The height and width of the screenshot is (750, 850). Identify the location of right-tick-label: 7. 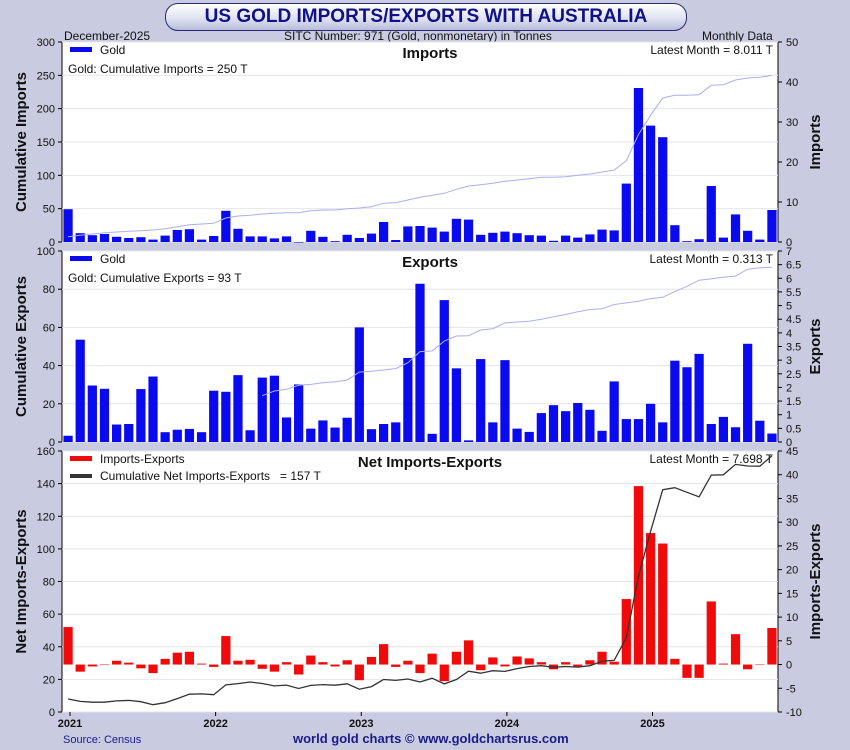
(789, 252).